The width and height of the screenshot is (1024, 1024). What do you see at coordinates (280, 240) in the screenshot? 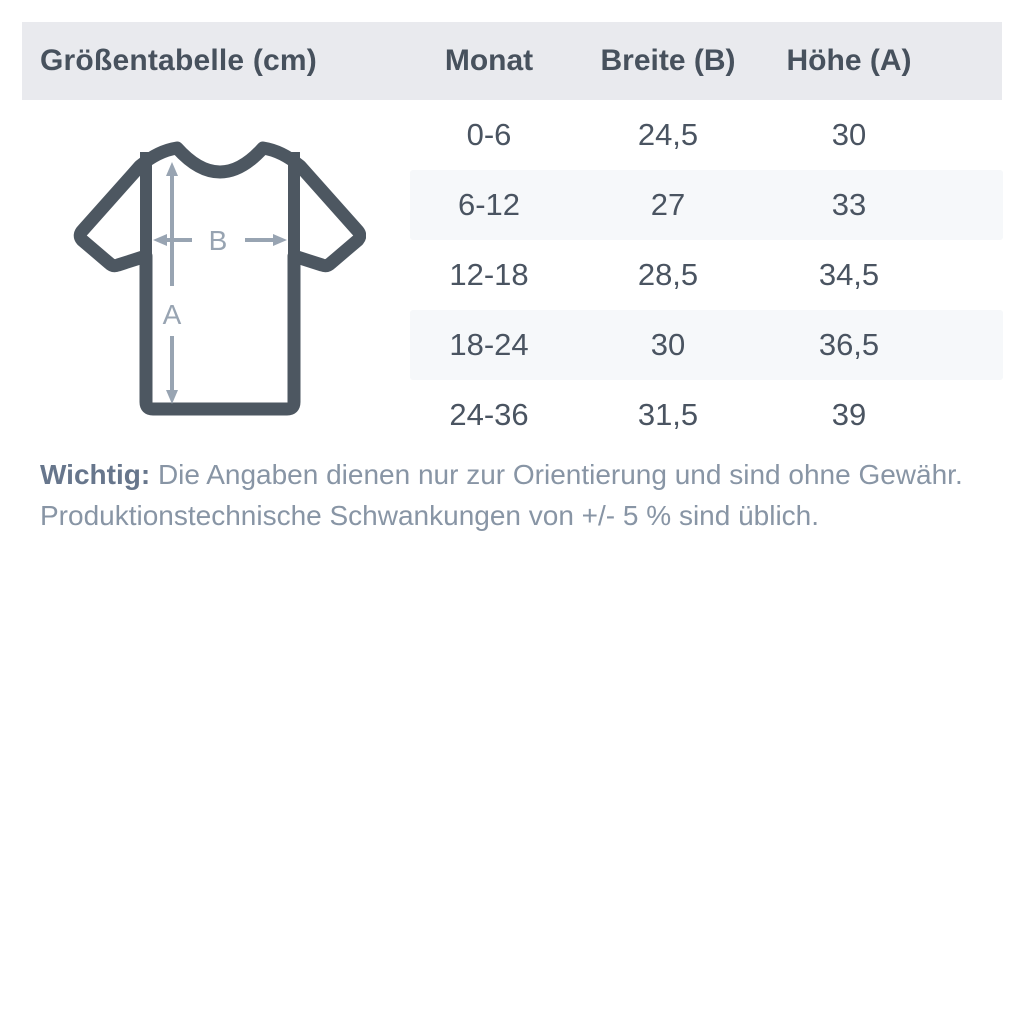
I see `arrow-right-icon` at bounding box center [280, 240].